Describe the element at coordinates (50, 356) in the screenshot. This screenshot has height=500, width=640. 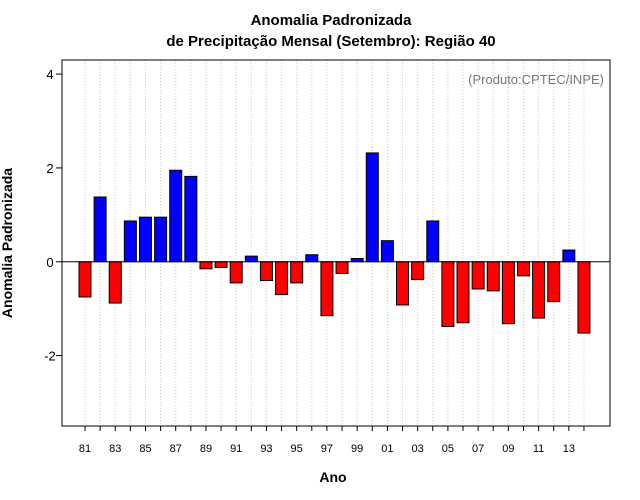
I see `y-tick-label: -2` at that location.